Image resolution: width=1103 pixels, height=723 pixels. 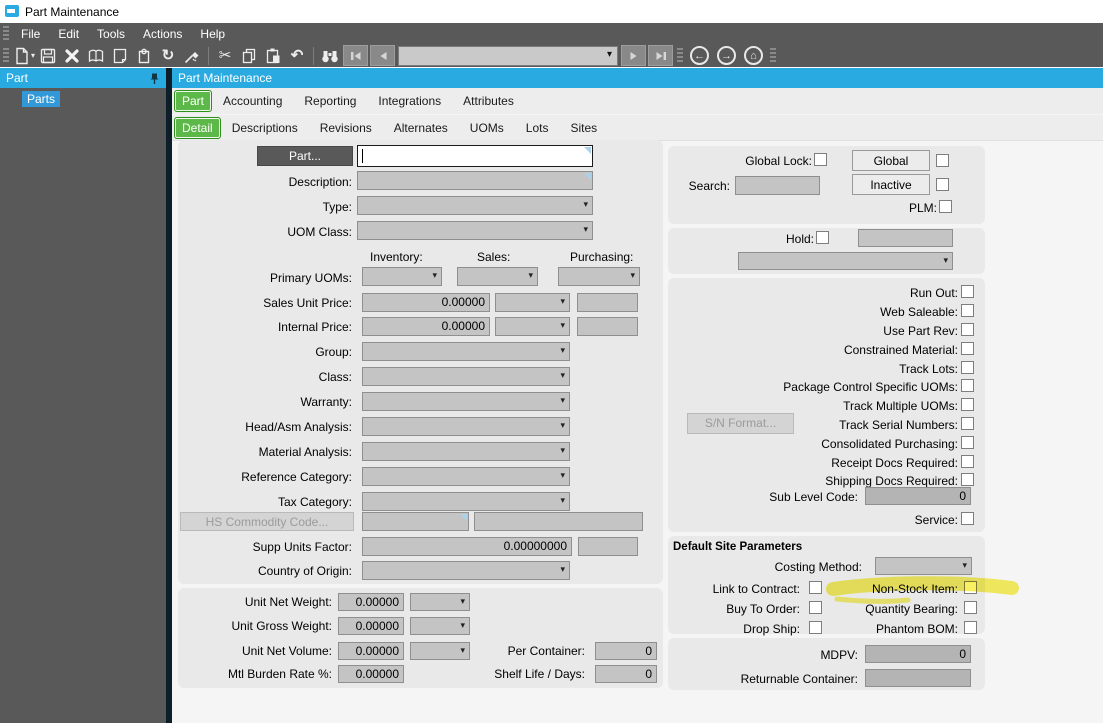 What do you see at coordinates (24, 56) in the screenshot?
I see `new-icon: ▾` at bounding box center [24, 56].